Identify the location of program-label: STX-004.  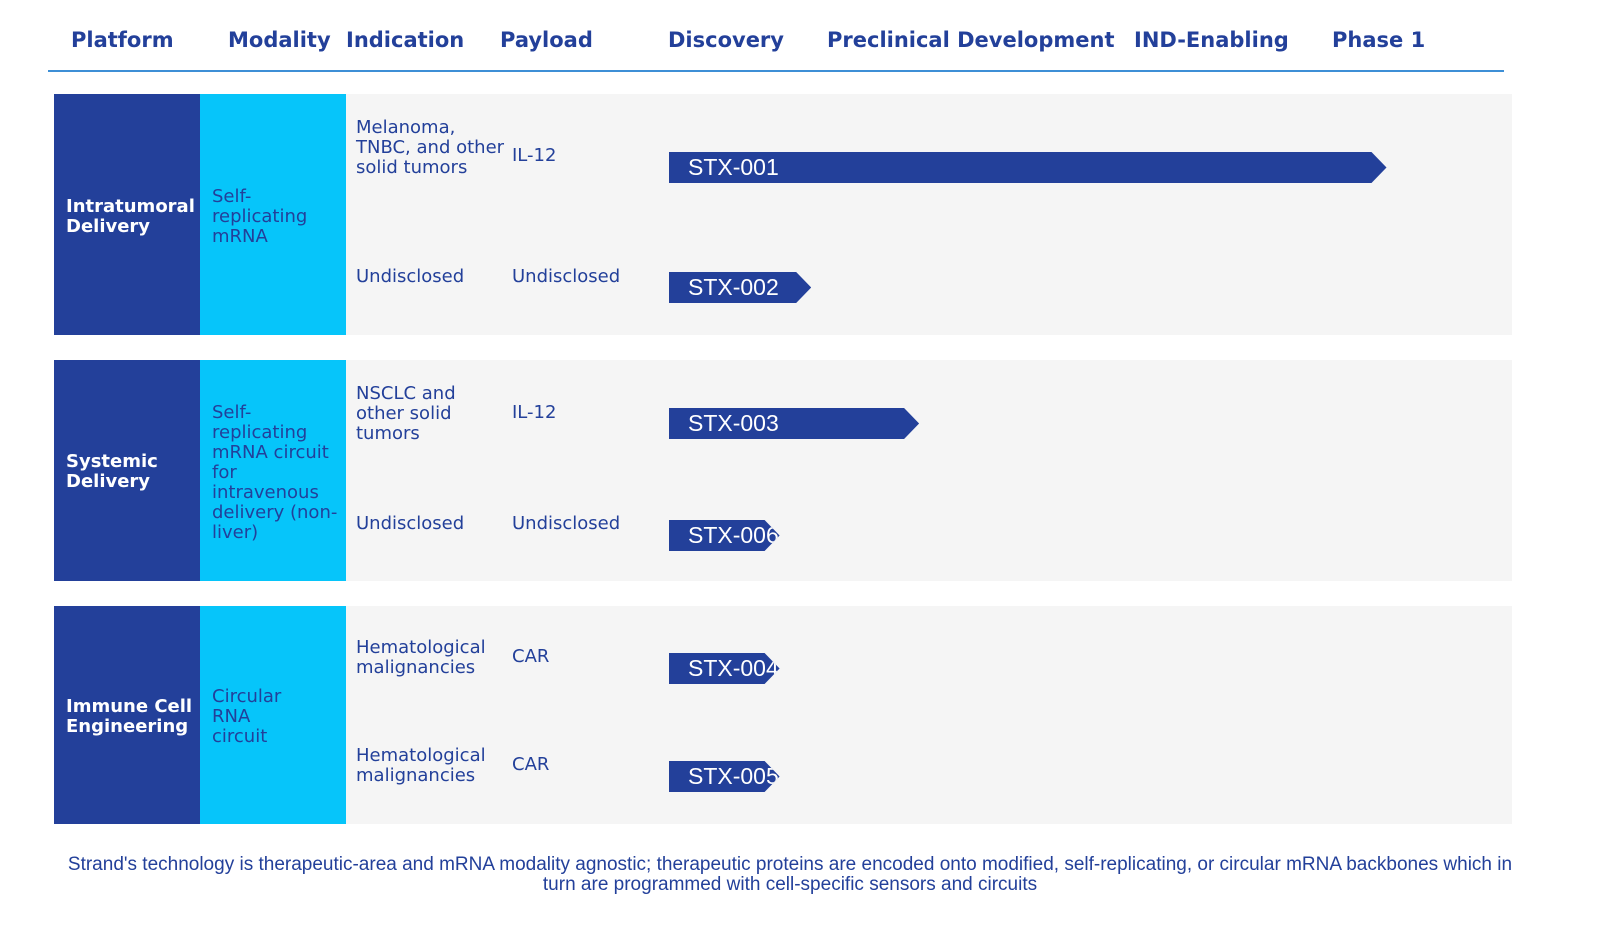
(733, 668).